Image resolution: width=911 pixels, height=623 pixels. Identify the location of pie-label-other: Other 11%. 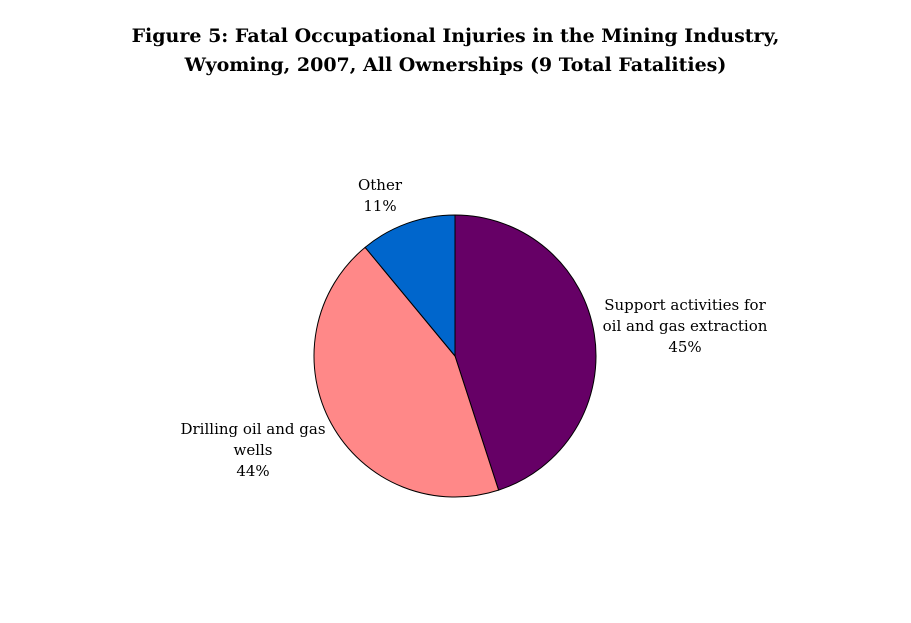
(380, 195).